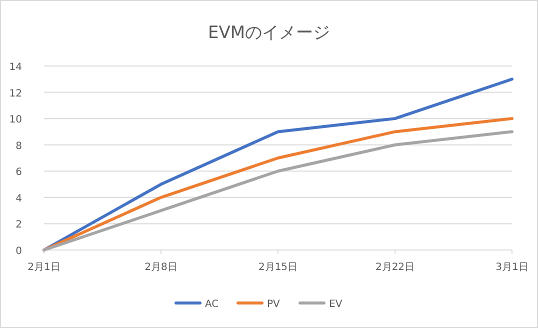 Image resolution: width=538 pixels, height=328 pixels. I want to click on y-tick-label: 6, so click(19, 172).